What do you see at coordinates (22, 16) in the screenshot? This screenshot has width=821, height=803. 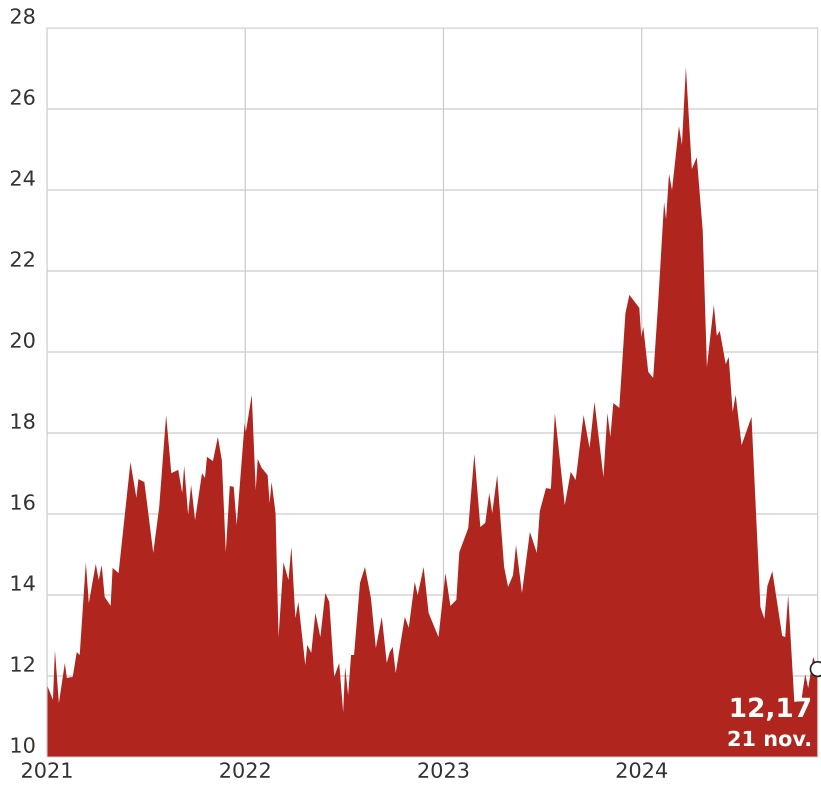 I see `y-tick-label: 28` at bounding box center [22, 16].